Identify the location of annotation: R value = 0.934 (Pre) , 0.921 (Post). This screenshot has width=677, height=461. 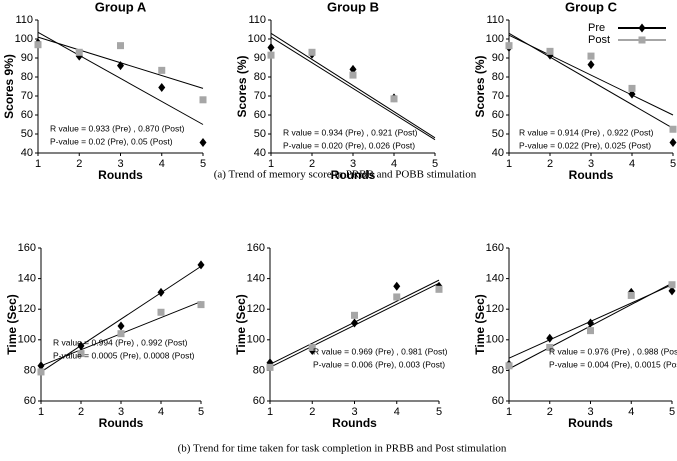
(350, 132).